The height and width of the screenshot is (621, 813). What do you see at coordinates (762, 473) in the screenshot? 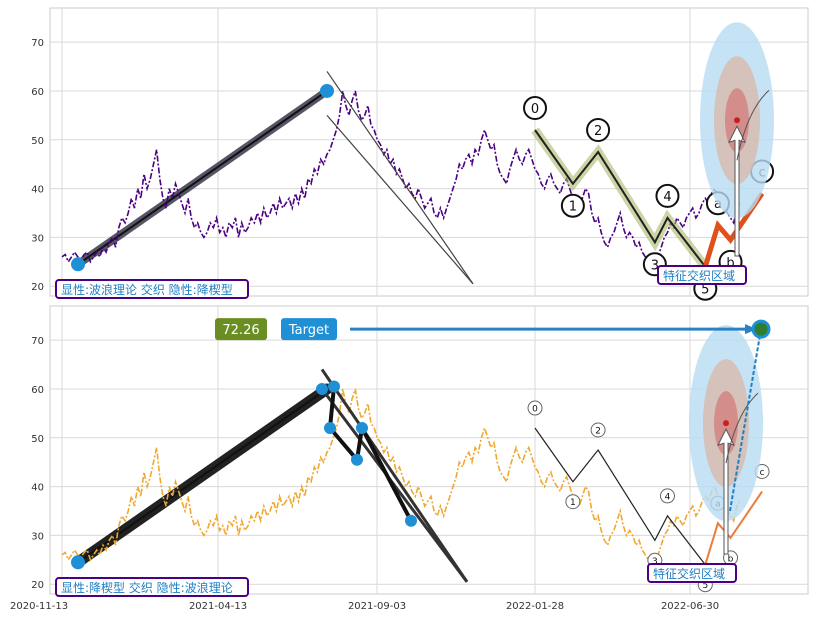
I see `wave-label: c` at bounding box center [762, 473].